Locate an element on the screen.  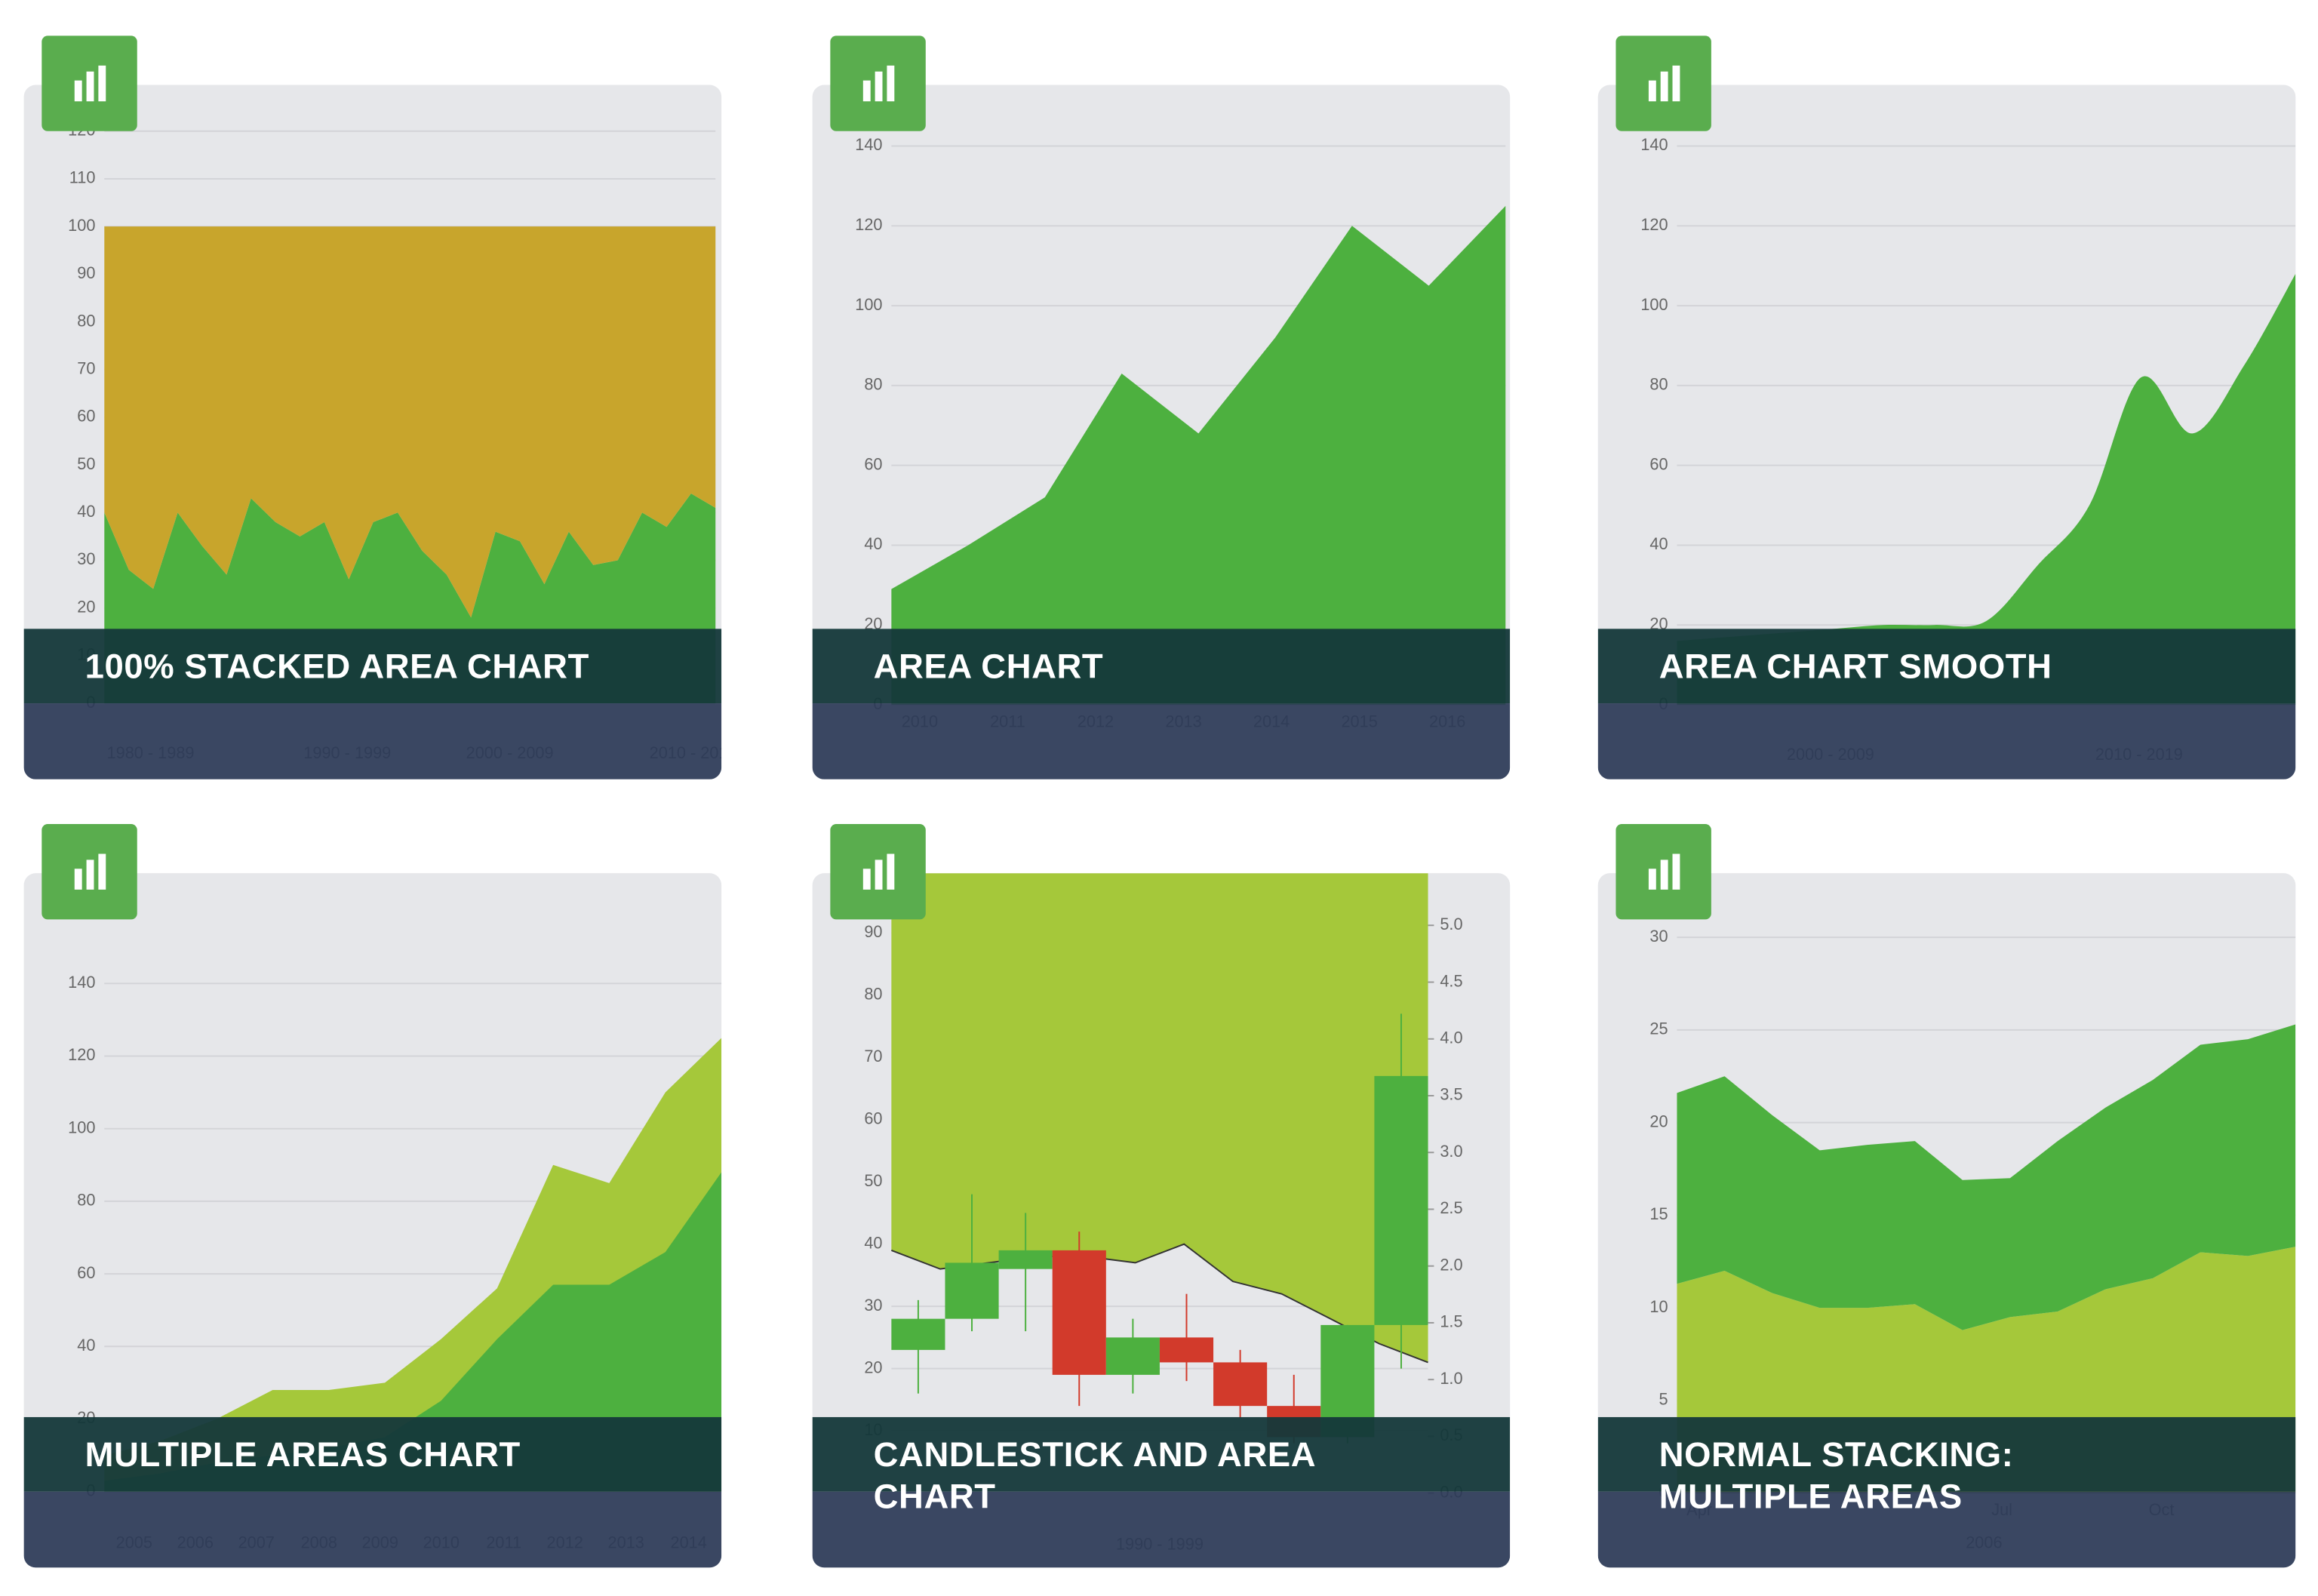
y-tick-label: 110 is located at coordinates (82, 178).